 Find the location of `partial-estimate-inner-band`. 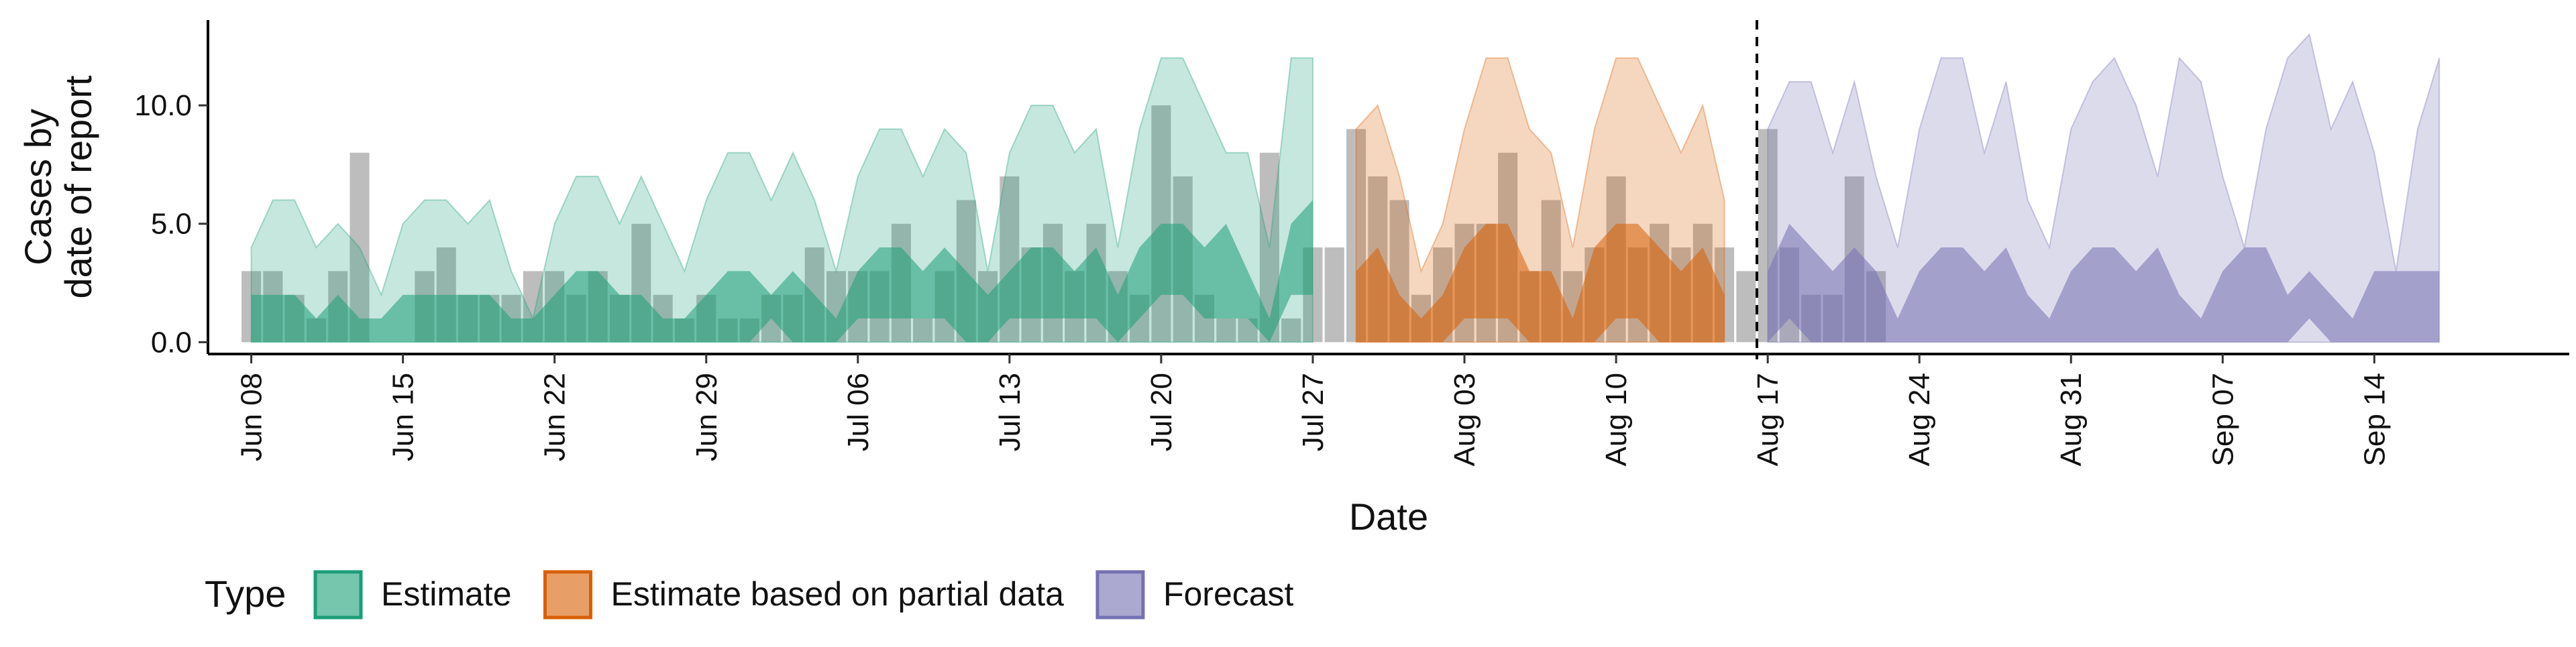

partial-estimate-inner-band is located at coordinates (1540, 283).